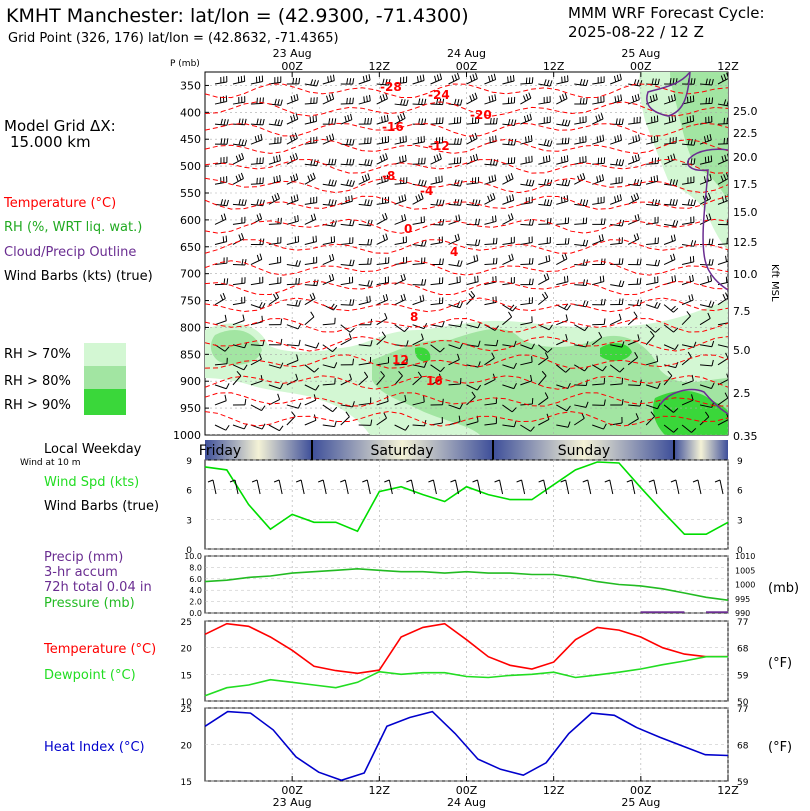 Image resolution: width=810 pixels, height=811 pixels. What do you see at coordinates (94, 747) in the screenshot?
I see `heat-index-label: Heat Index (°C)` at bounding box center [94, 747].